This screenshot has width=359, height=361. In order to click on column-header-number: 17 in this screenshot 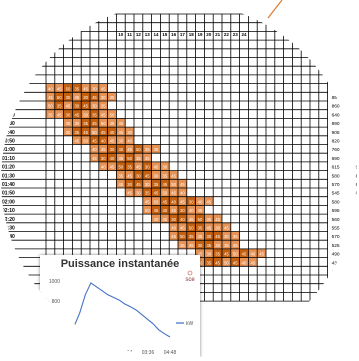, I will do `click(183, 34)`.